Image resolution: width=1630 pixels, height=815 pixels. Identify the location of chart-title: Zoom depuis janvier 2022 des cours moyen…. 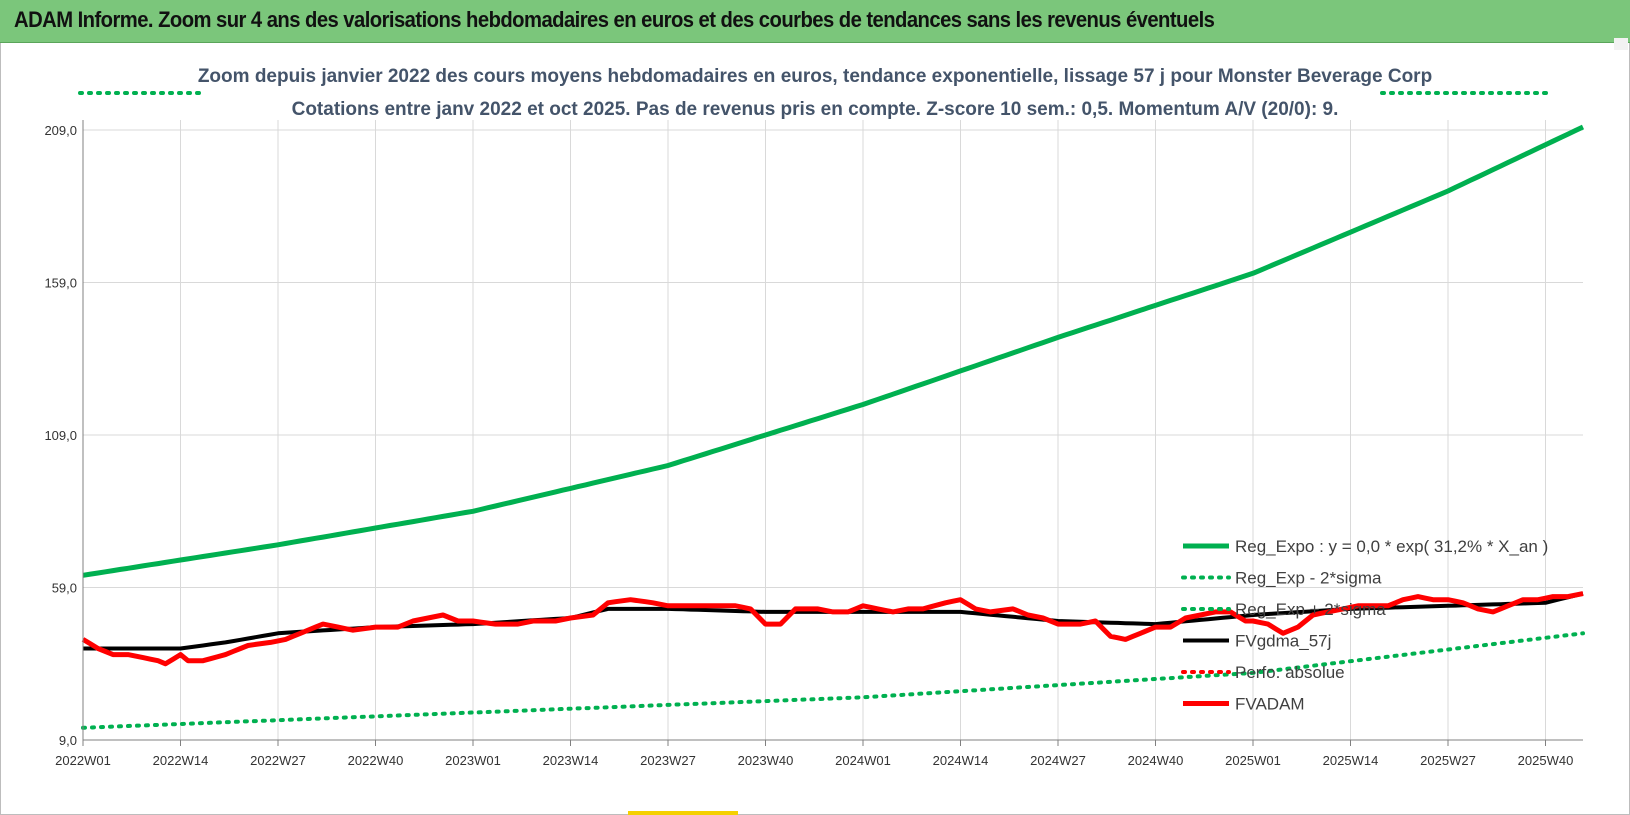
(815, 76).